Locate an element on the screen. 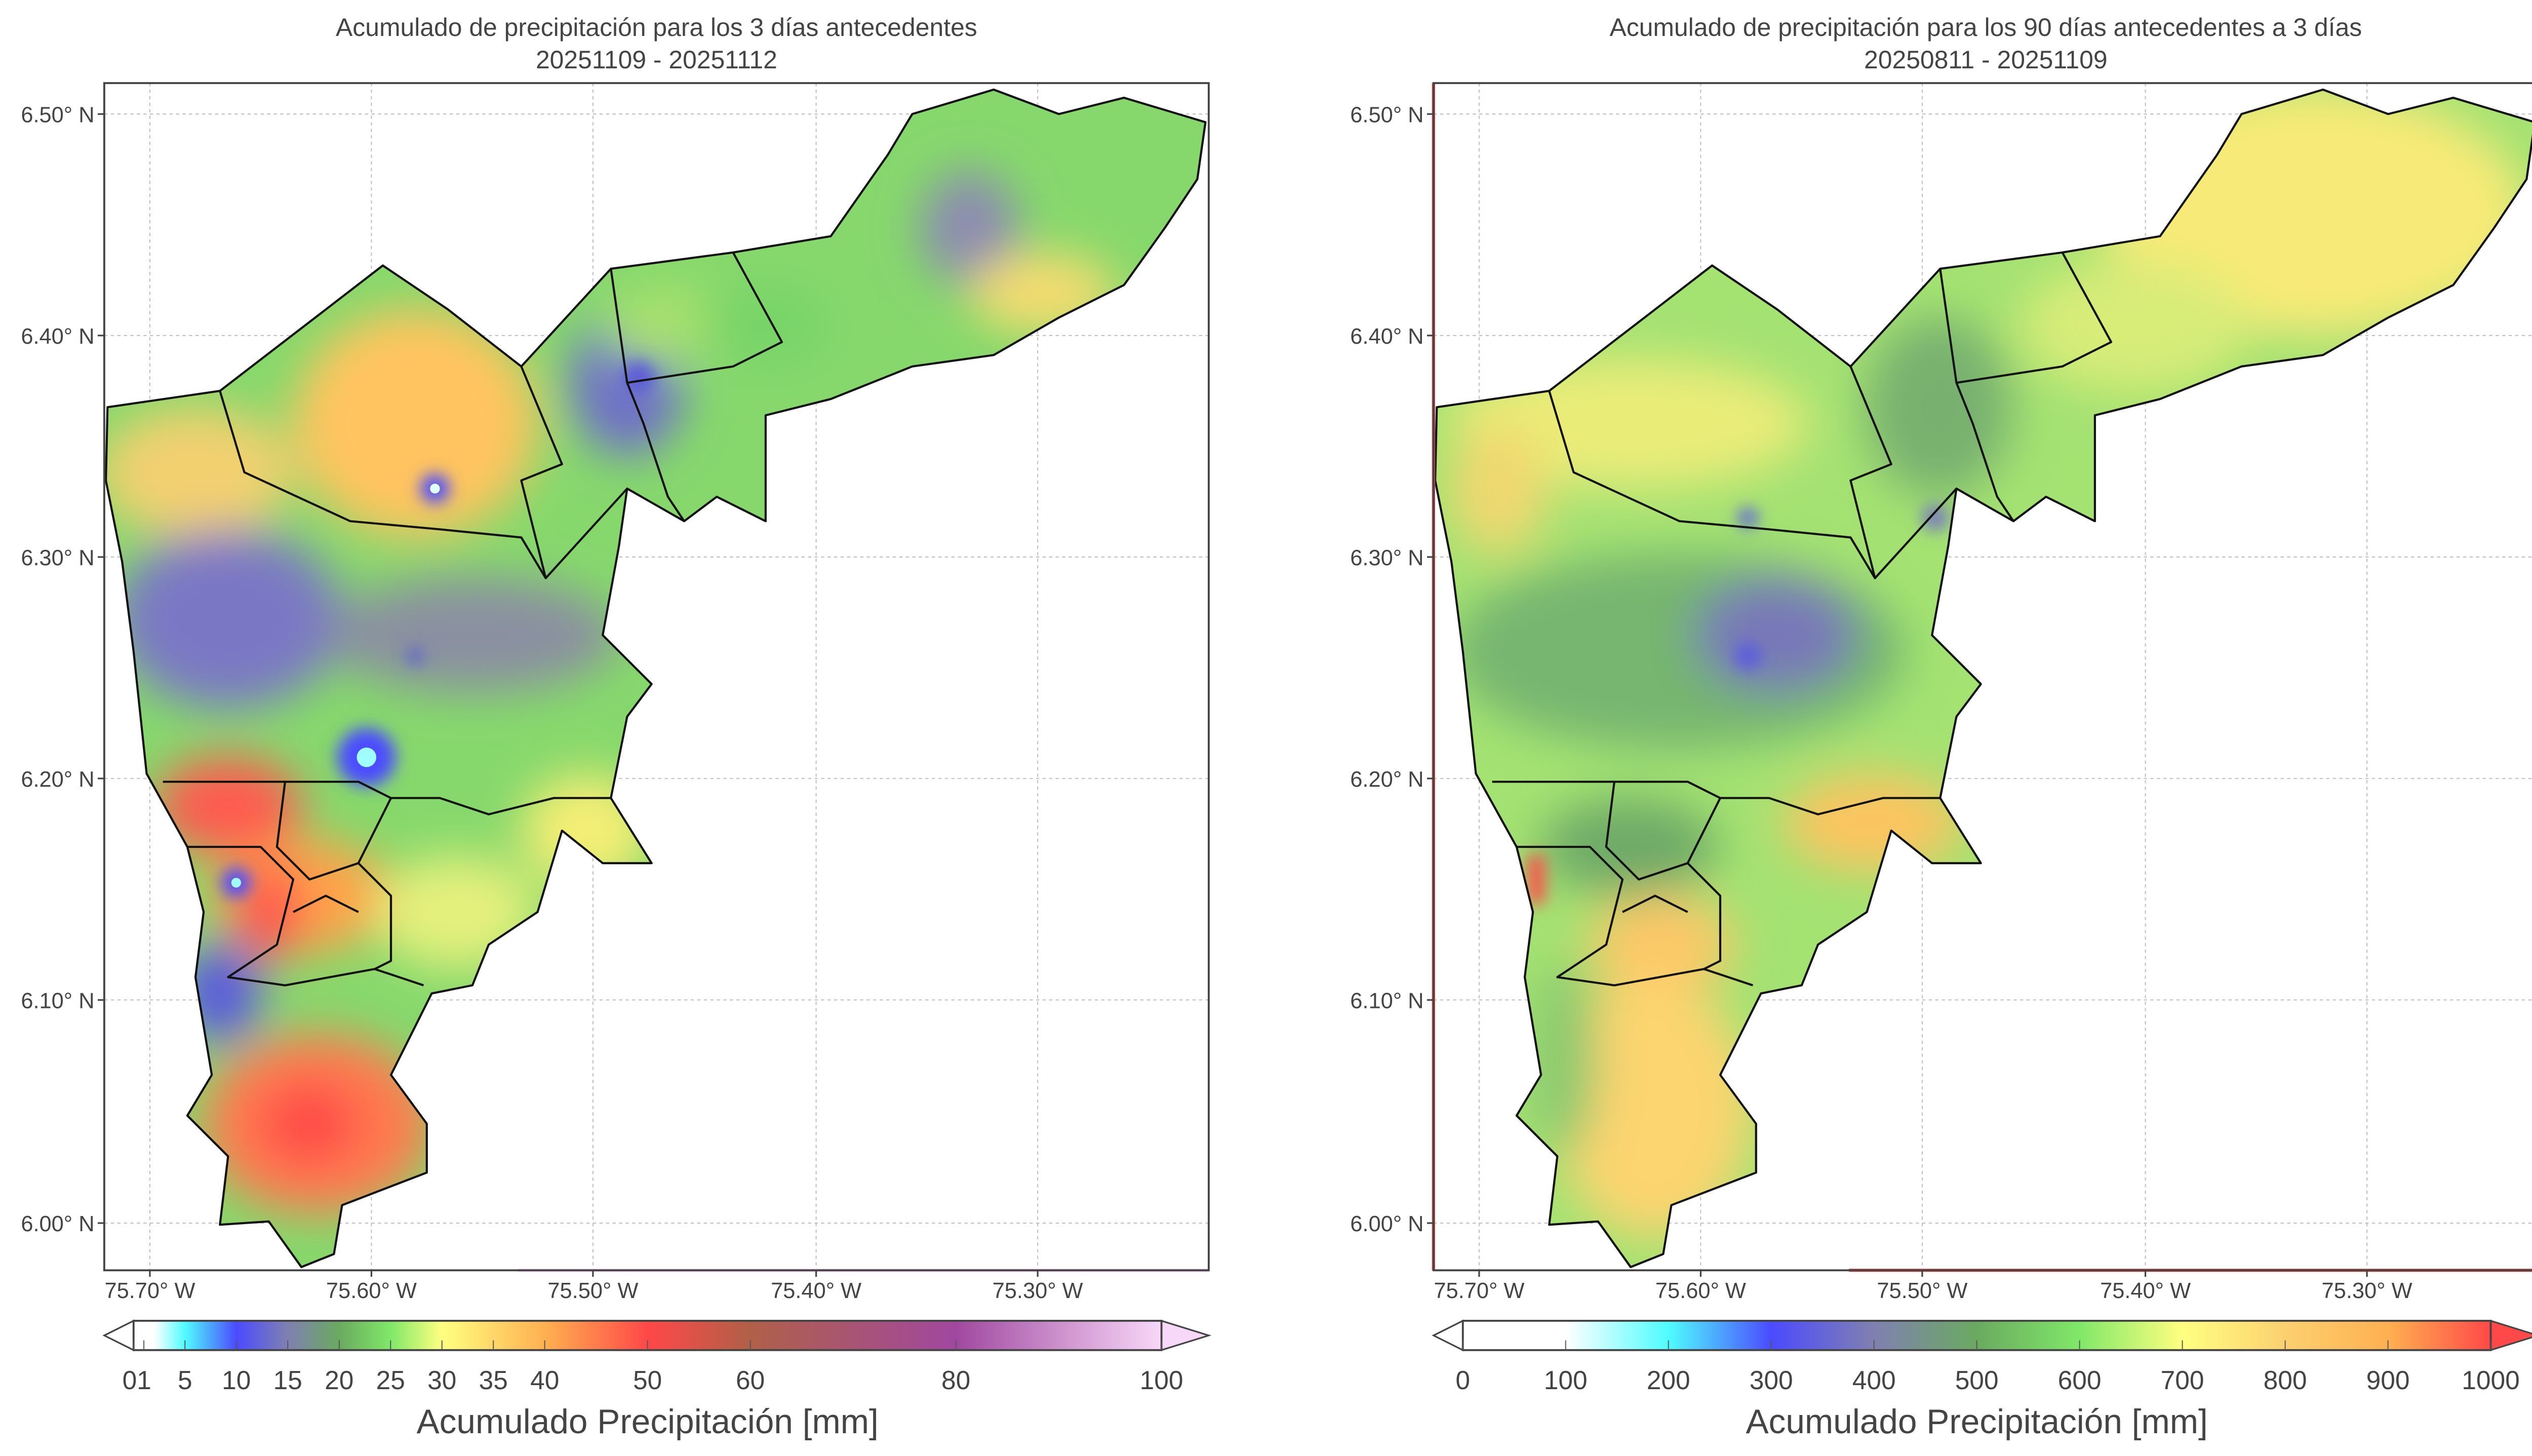  colorbar-tick-label: 15 is located at coordinates (287, 1380).